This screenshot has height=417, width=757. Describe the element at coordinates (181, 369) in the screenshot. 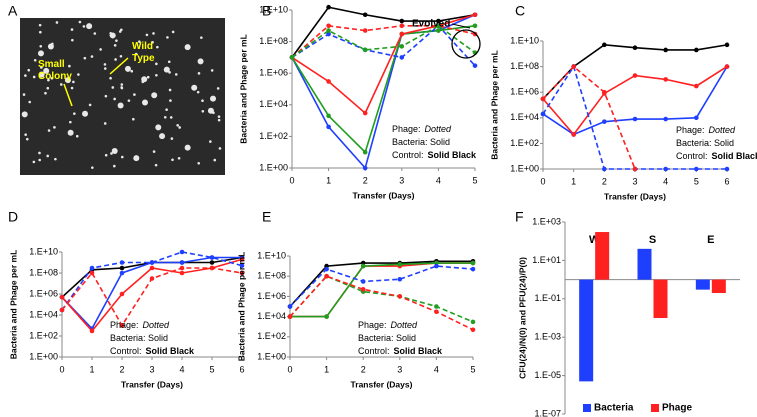

I see `x-tick-label: 4` at that location.